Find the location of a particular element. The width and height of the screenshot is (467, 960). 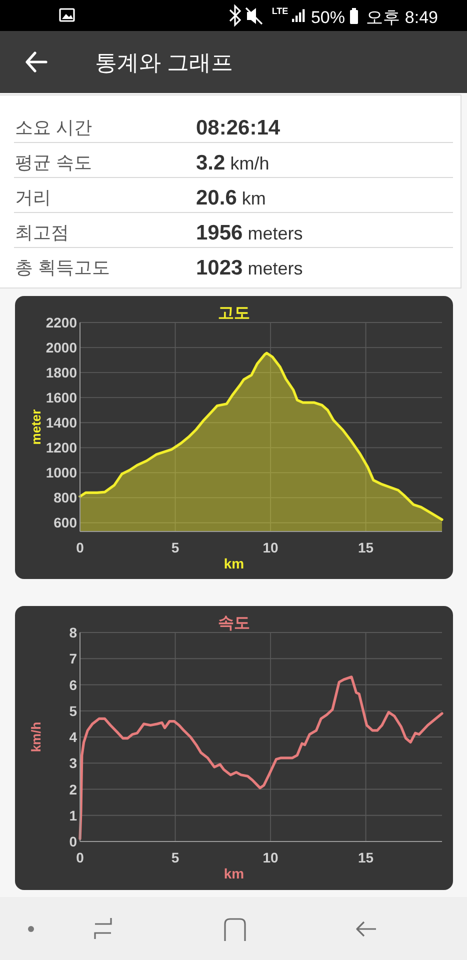

y-tick-label: 2000 is located at coordinates (62, 348).